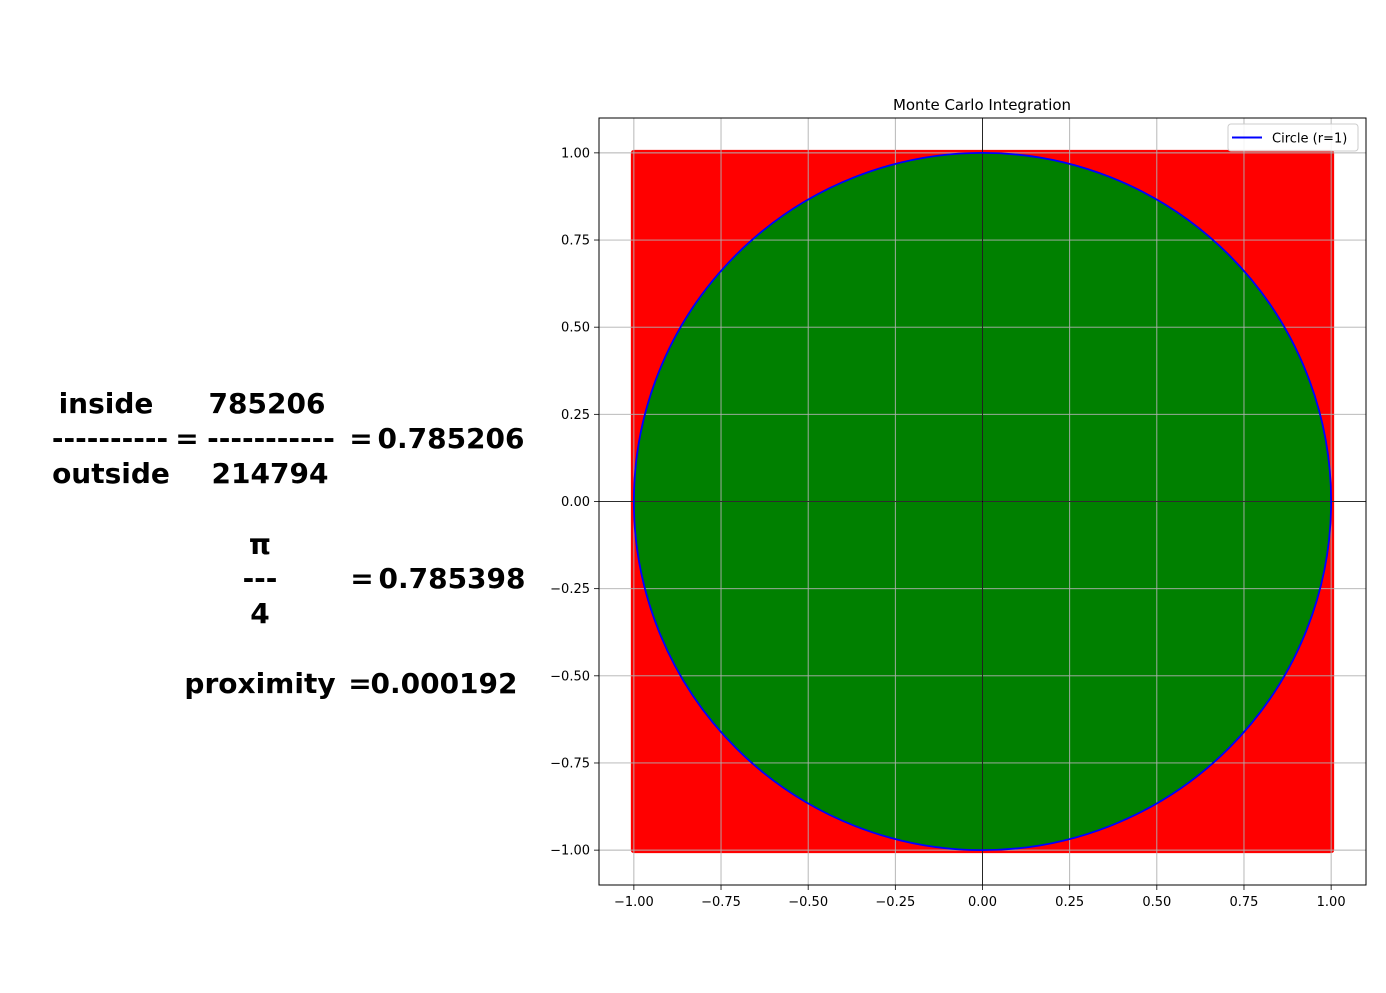 The image size is (1386, 993). What do you see at coordinates (260, 613) in the screenshot?
I see `pi-denominator: 4` at bounding box center [260, 613].